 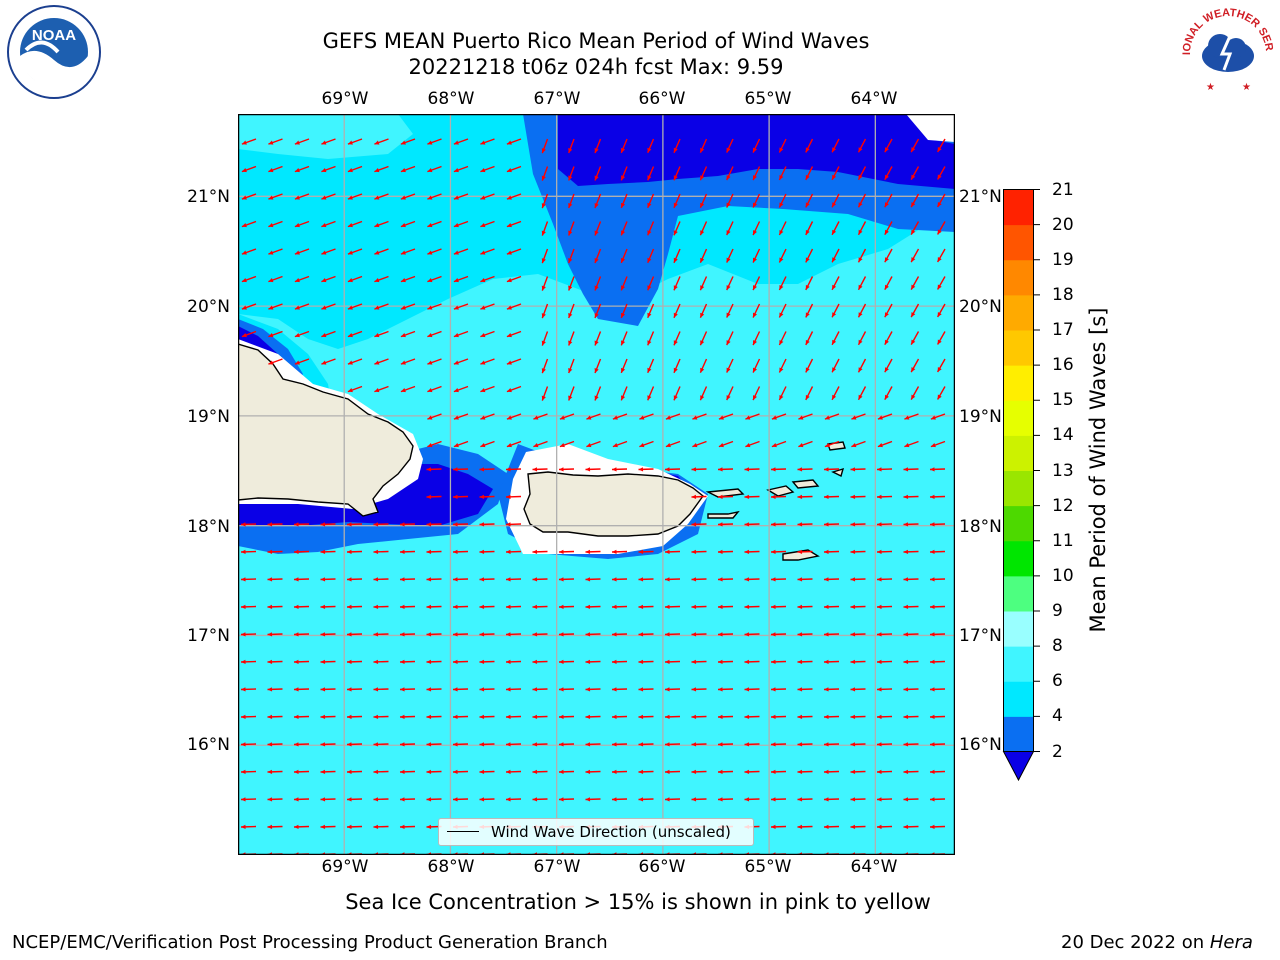 I want to click on lon-bottom-tick: 68°W, so click(x=451, y=867).